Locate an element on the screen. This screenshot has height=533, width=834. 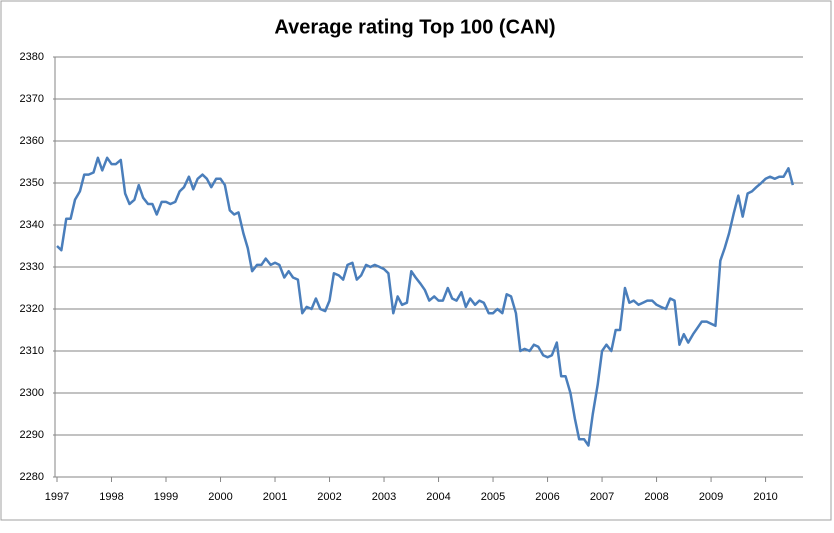
y-tick-label: 2290 is located at coordinates (32, 435).